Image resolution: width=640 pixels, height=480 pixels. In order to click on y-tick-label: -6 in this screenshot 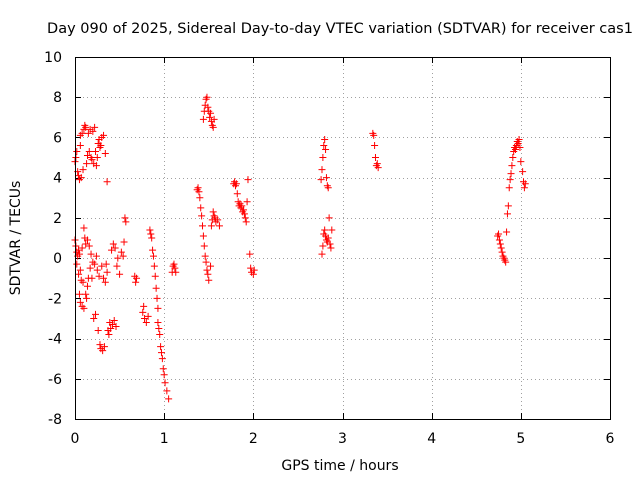, I will do `click(55, 380)`.